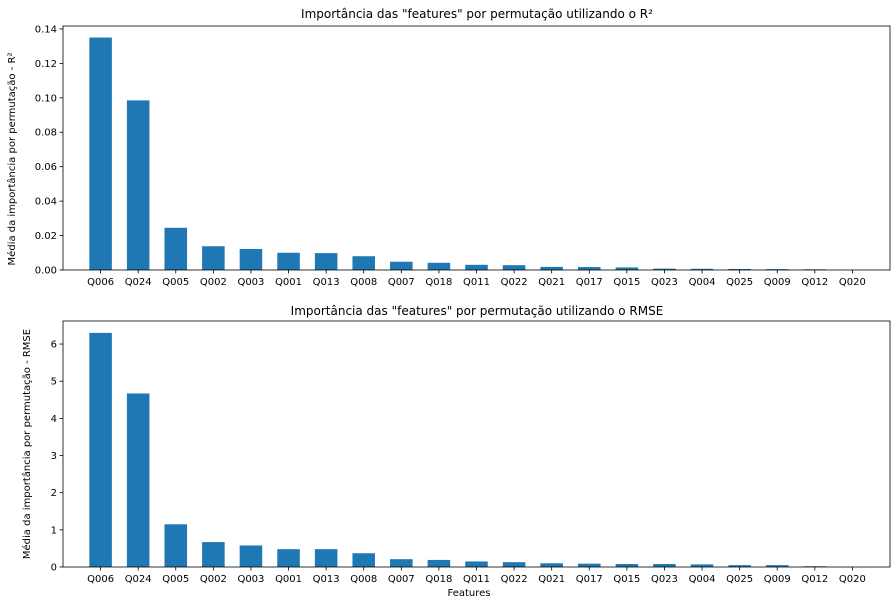  Describe the element at coordinates (326, 558) in the screenshot. I see `bar-q013` at that location.